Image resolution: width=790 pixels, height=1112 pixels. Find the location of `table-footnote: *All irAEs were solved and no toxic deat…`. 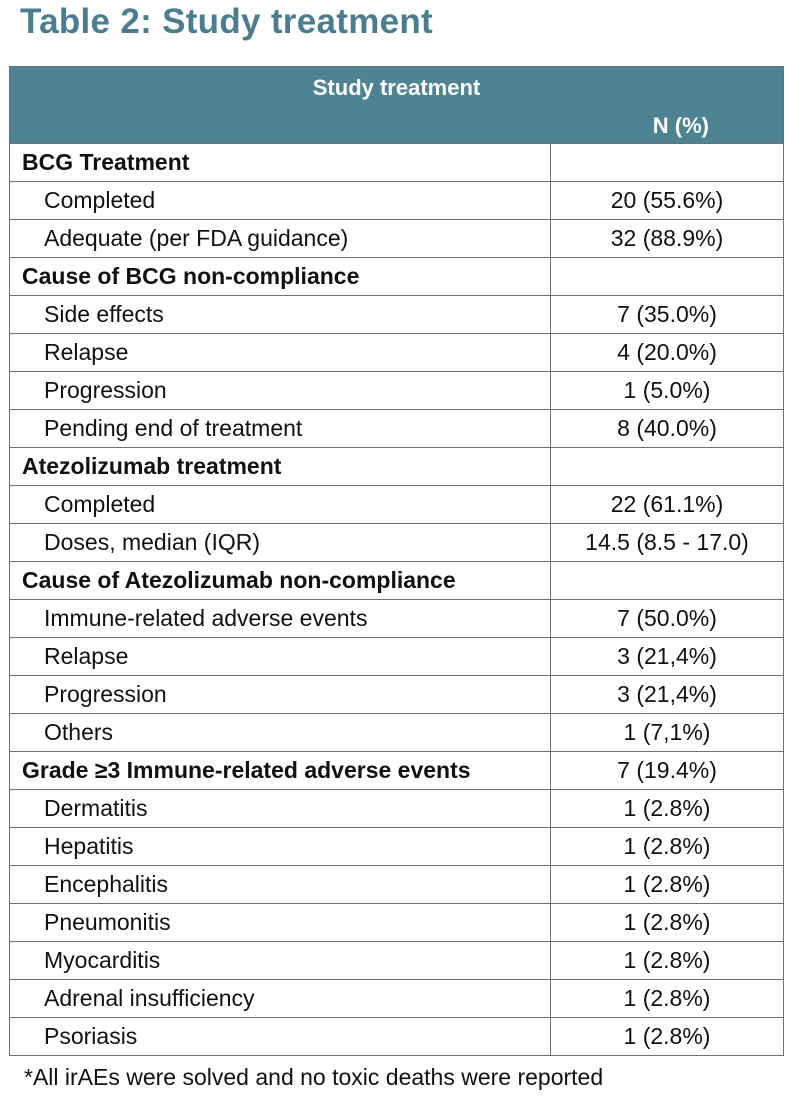

table-footnote: *All irAEs were solved and no toxic deat… is located at coordinates (314, 1077).